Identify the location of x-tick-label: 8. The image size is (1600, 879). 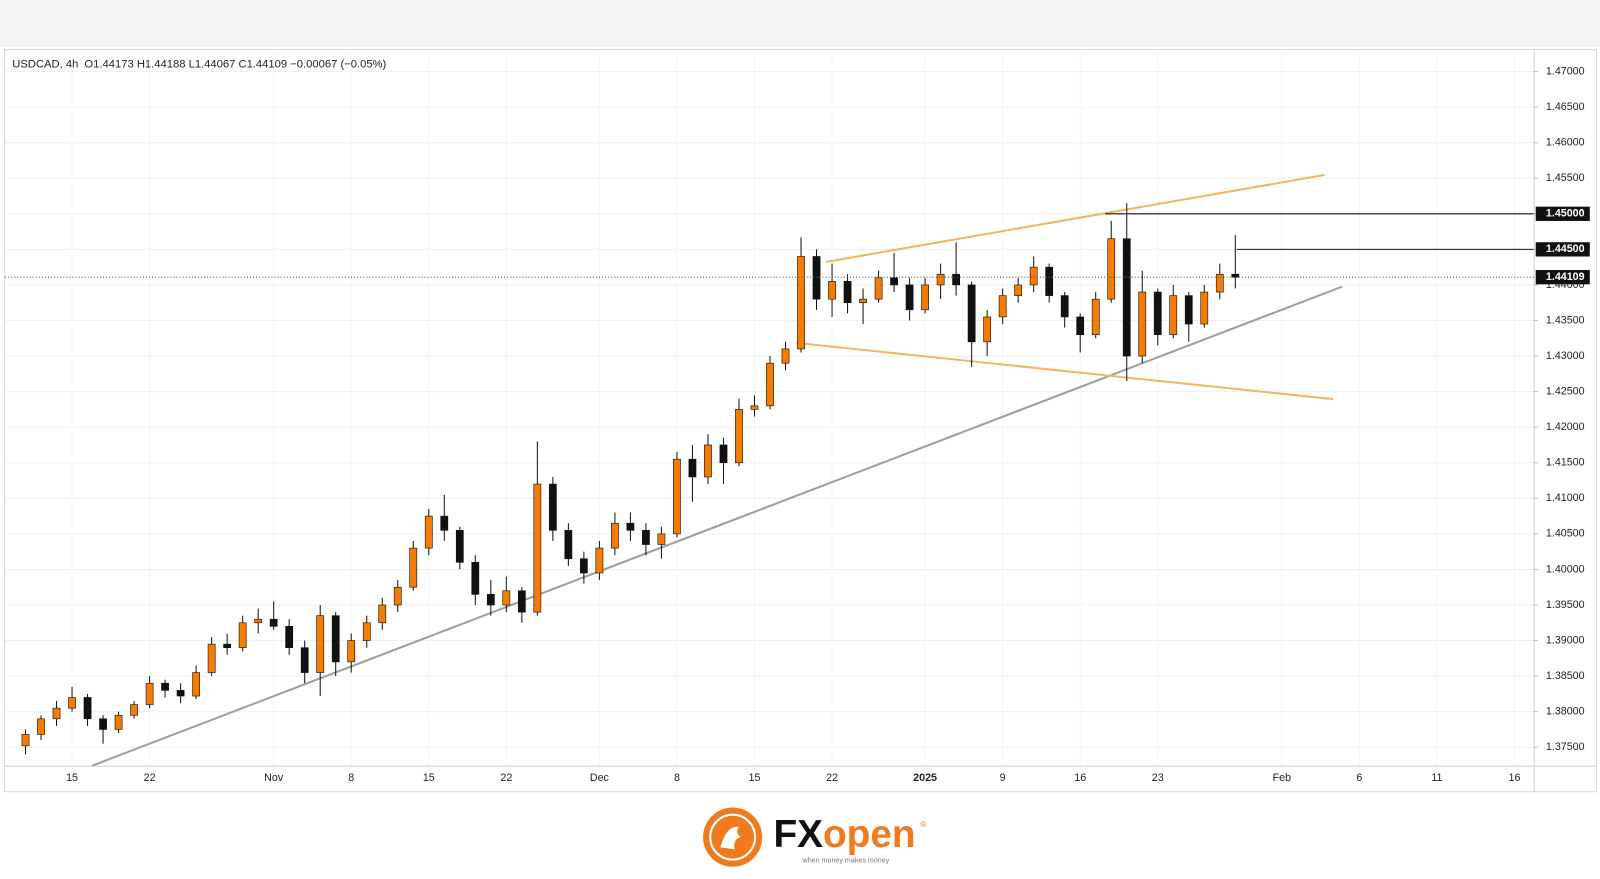
(677, 778).